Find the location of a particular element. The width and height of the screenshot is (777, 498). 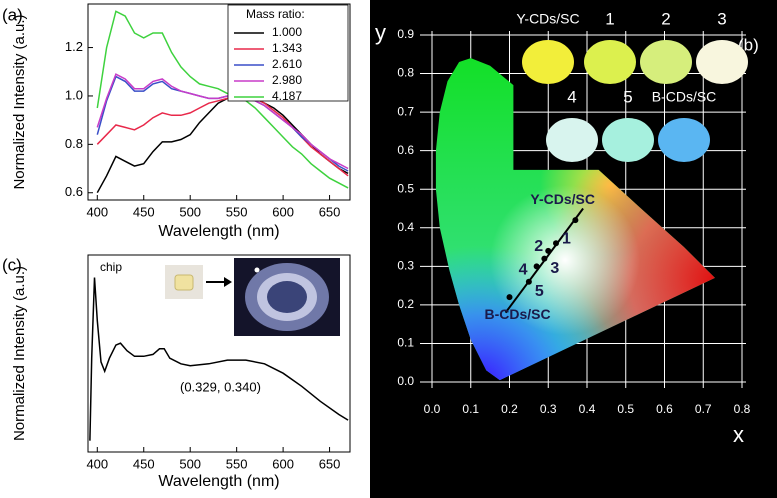

x-tick-label: 0.3 is located at coordinates (548, 409).